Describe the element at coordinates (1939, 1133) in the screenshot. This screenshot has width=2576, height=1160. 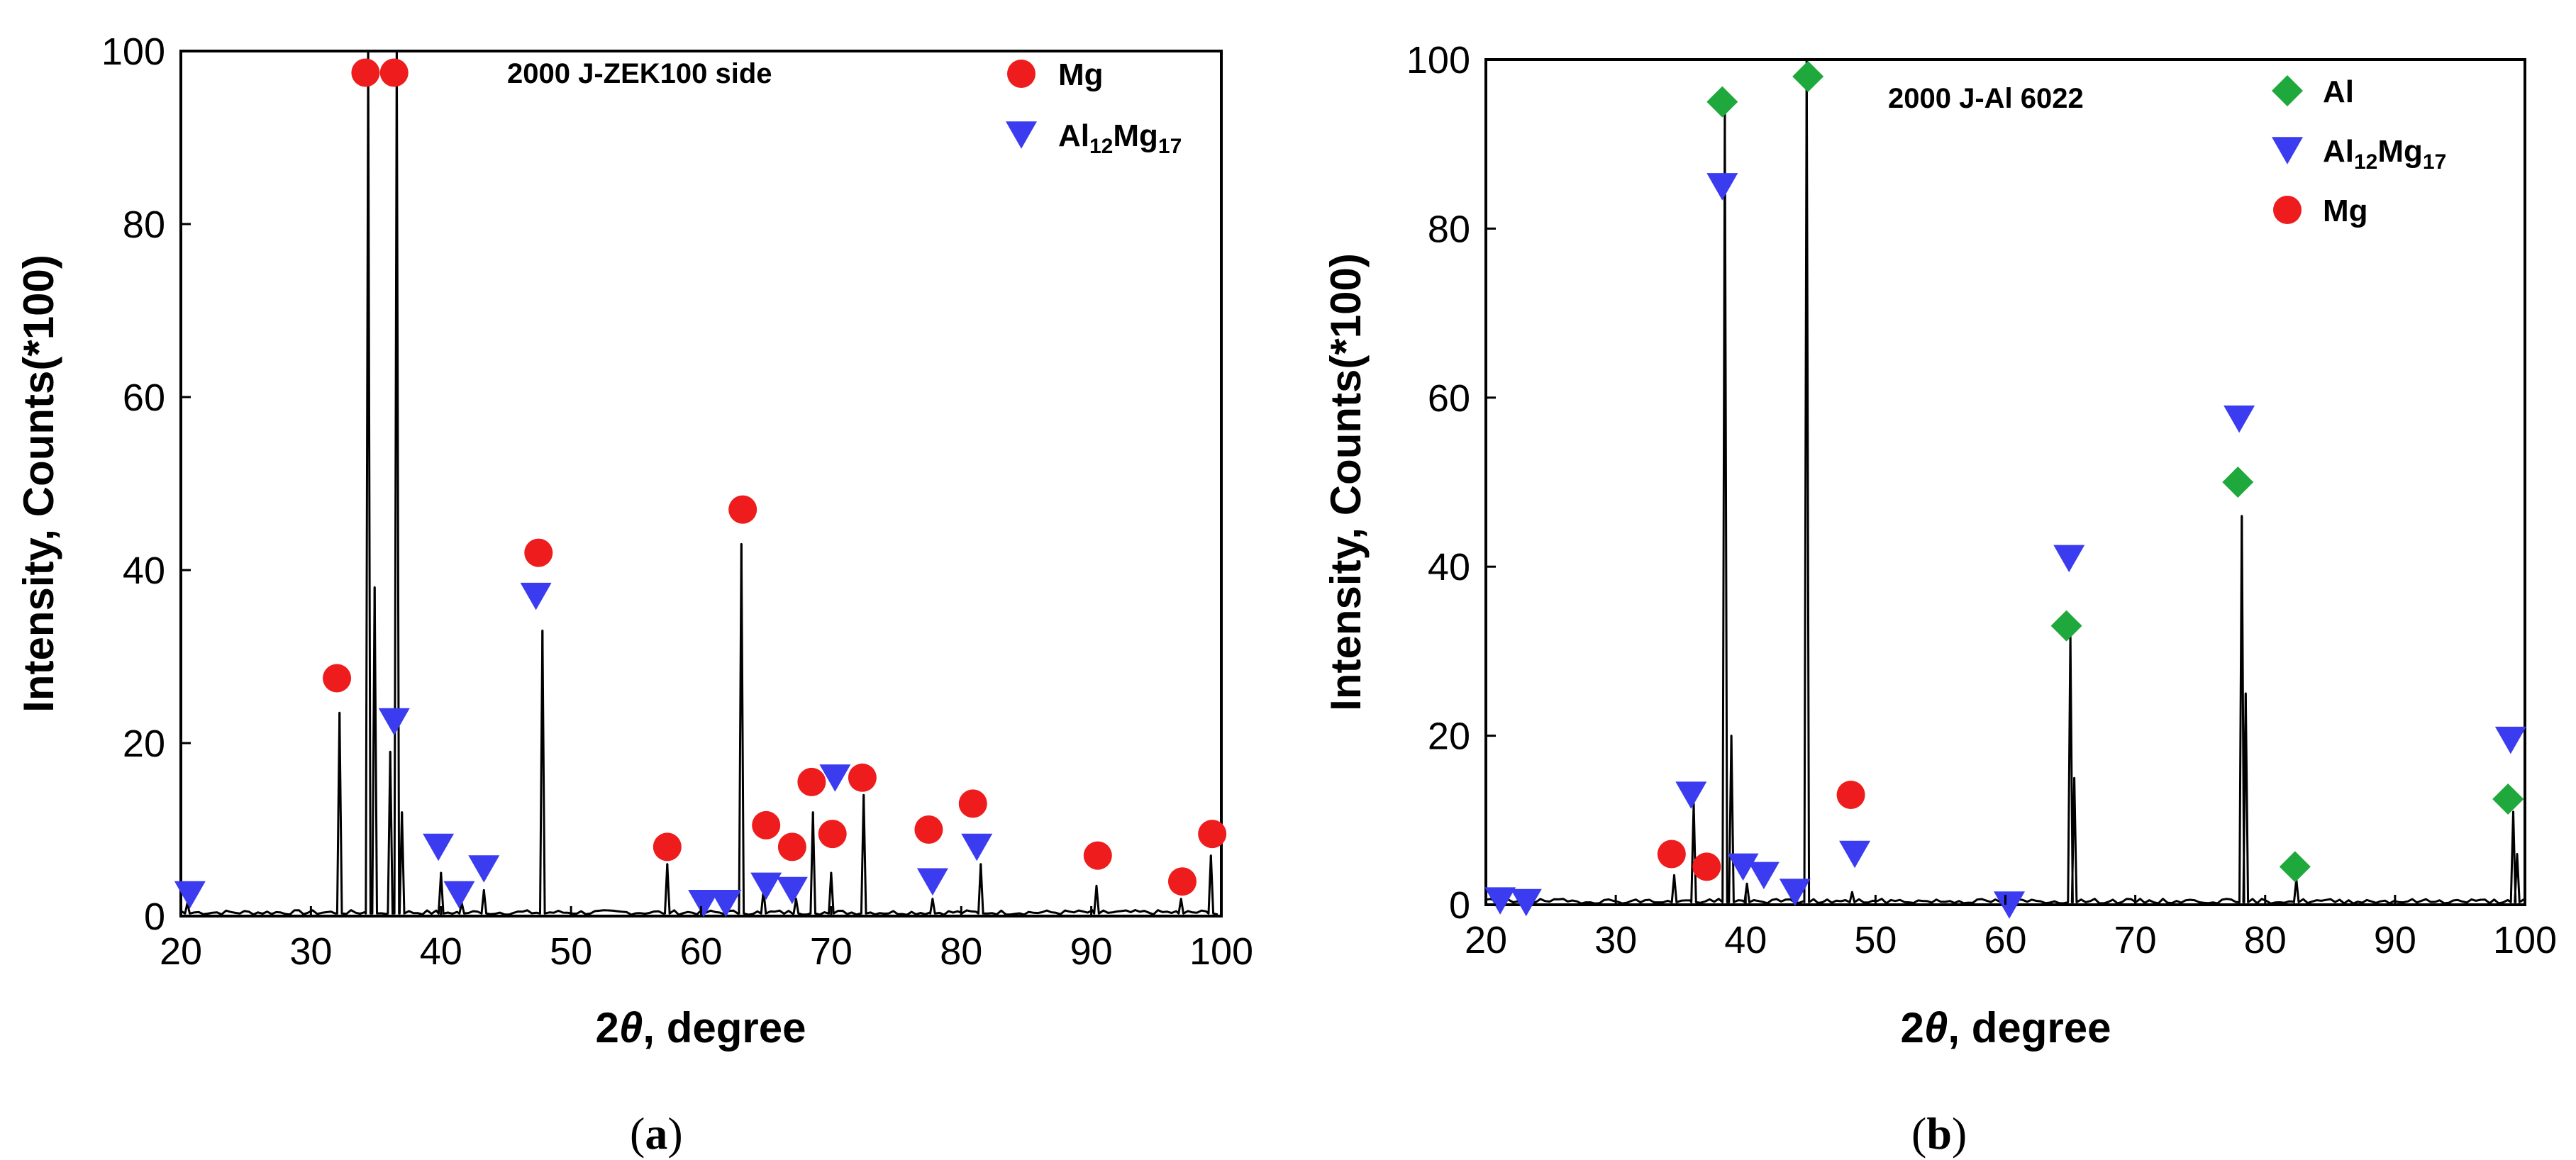
I see `panel-caption-b: (b)` at that location.